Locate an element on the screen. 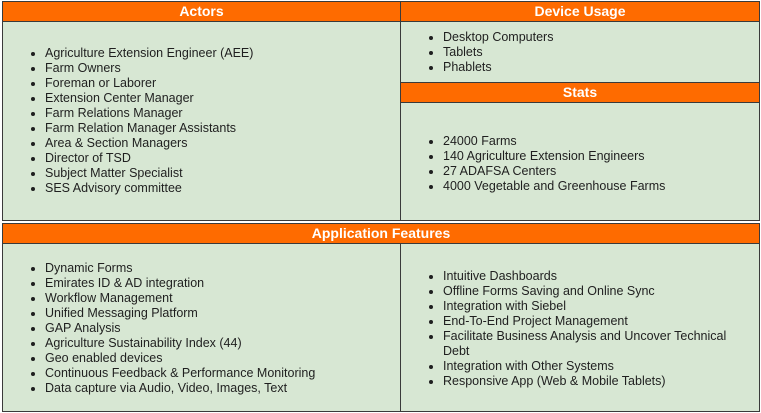 This screenshot has width=761, height=413. stat-item: 27 ADAFSA Centers is located at coordinates (601, 171).